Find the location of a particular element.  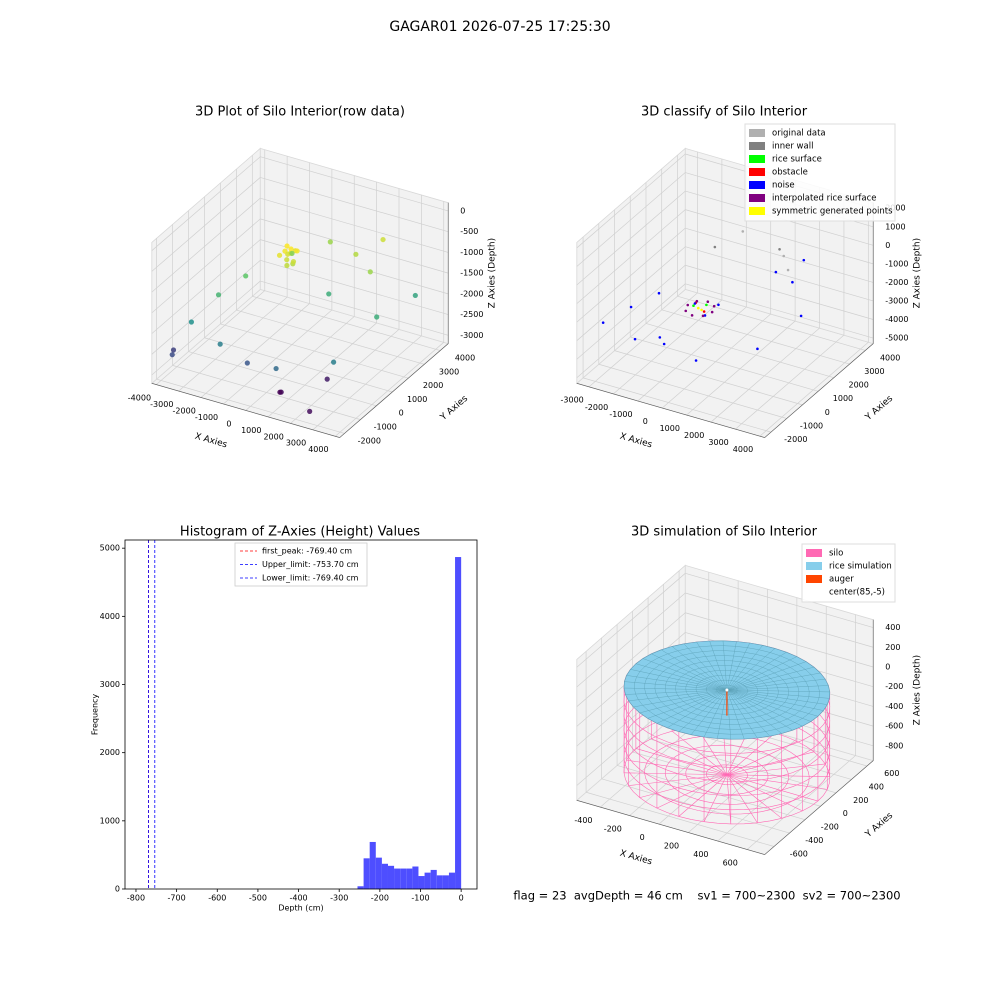

x-tick-label: -600 is located at coordinates (217, 898).